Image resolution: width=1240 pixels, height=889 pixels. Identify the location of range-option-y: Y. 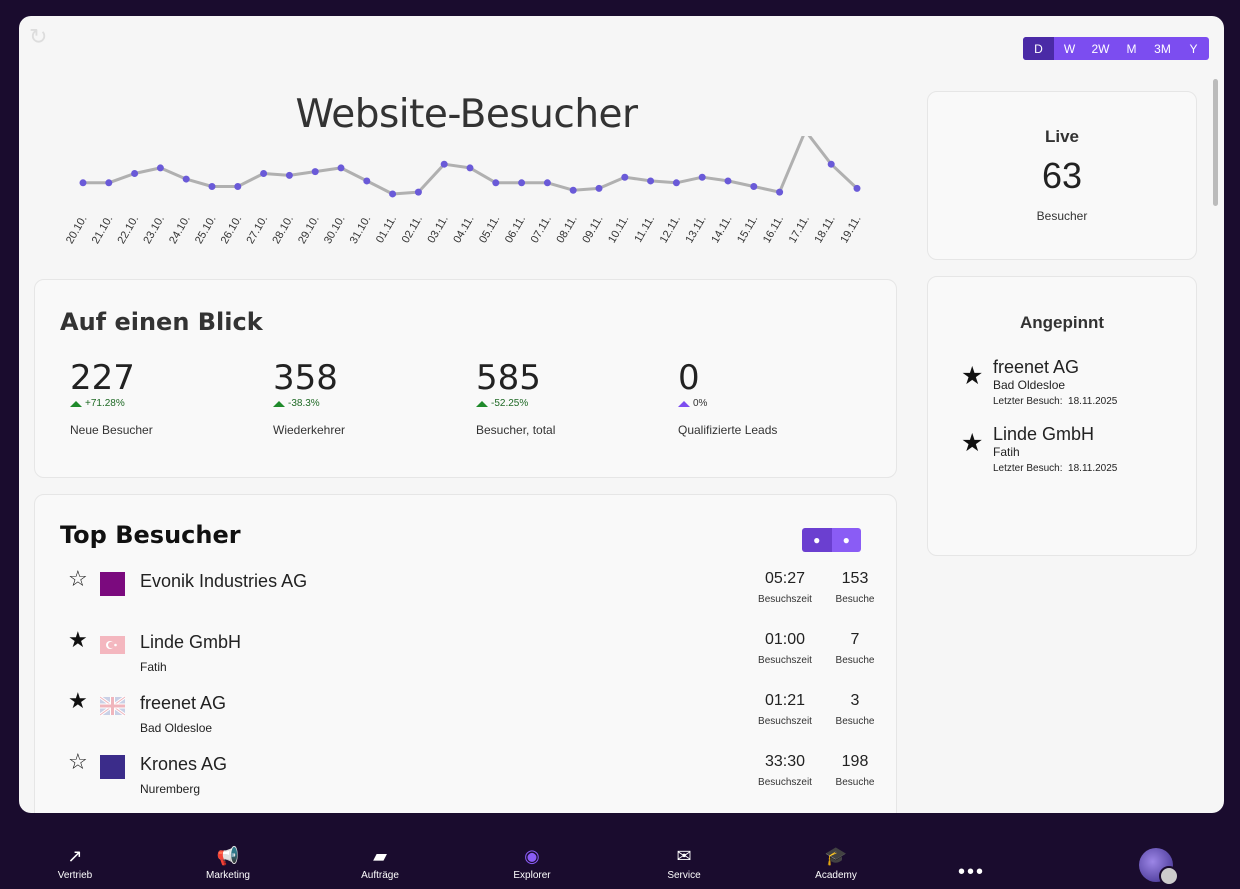
(1193, 48).